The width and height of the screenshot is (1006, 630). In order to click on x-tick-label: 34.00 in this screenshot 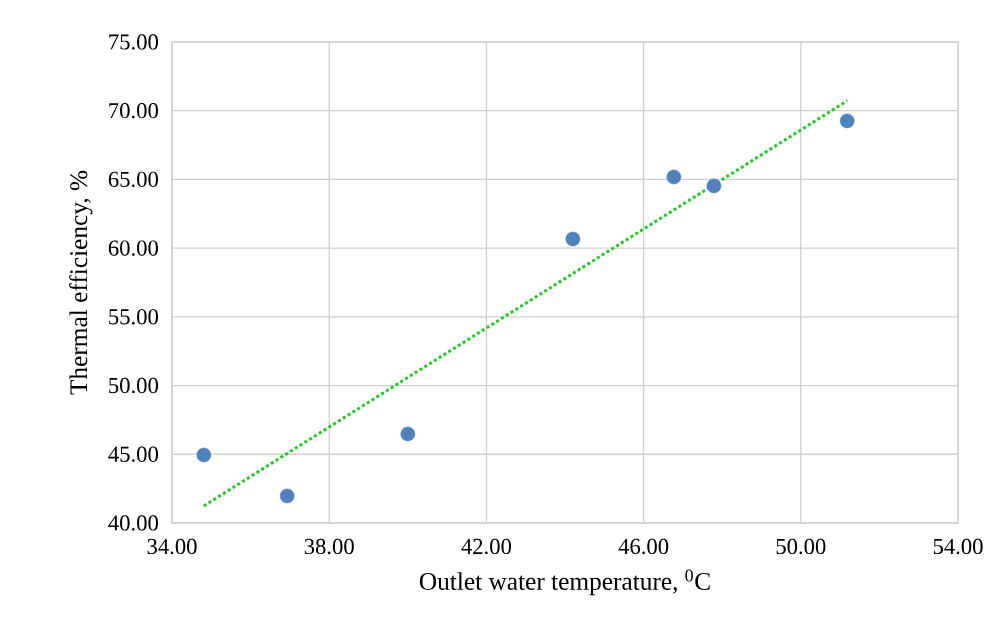, I will do `click(172, 546)`.